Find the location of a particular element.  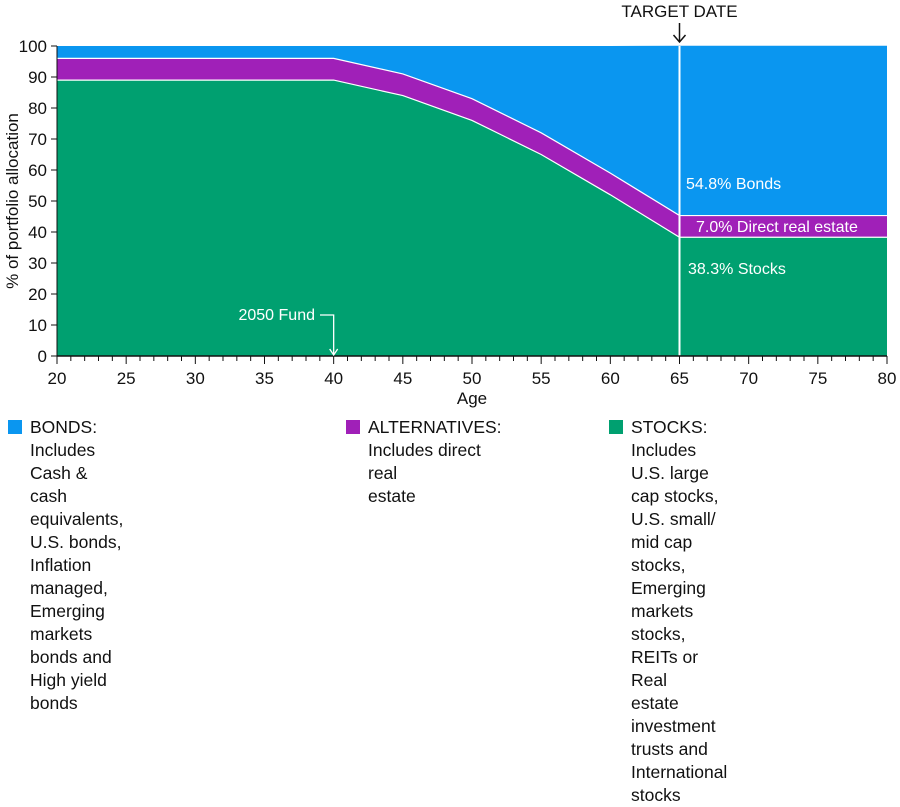

y-tick-label: 0 is located at coordinates (42, 356).